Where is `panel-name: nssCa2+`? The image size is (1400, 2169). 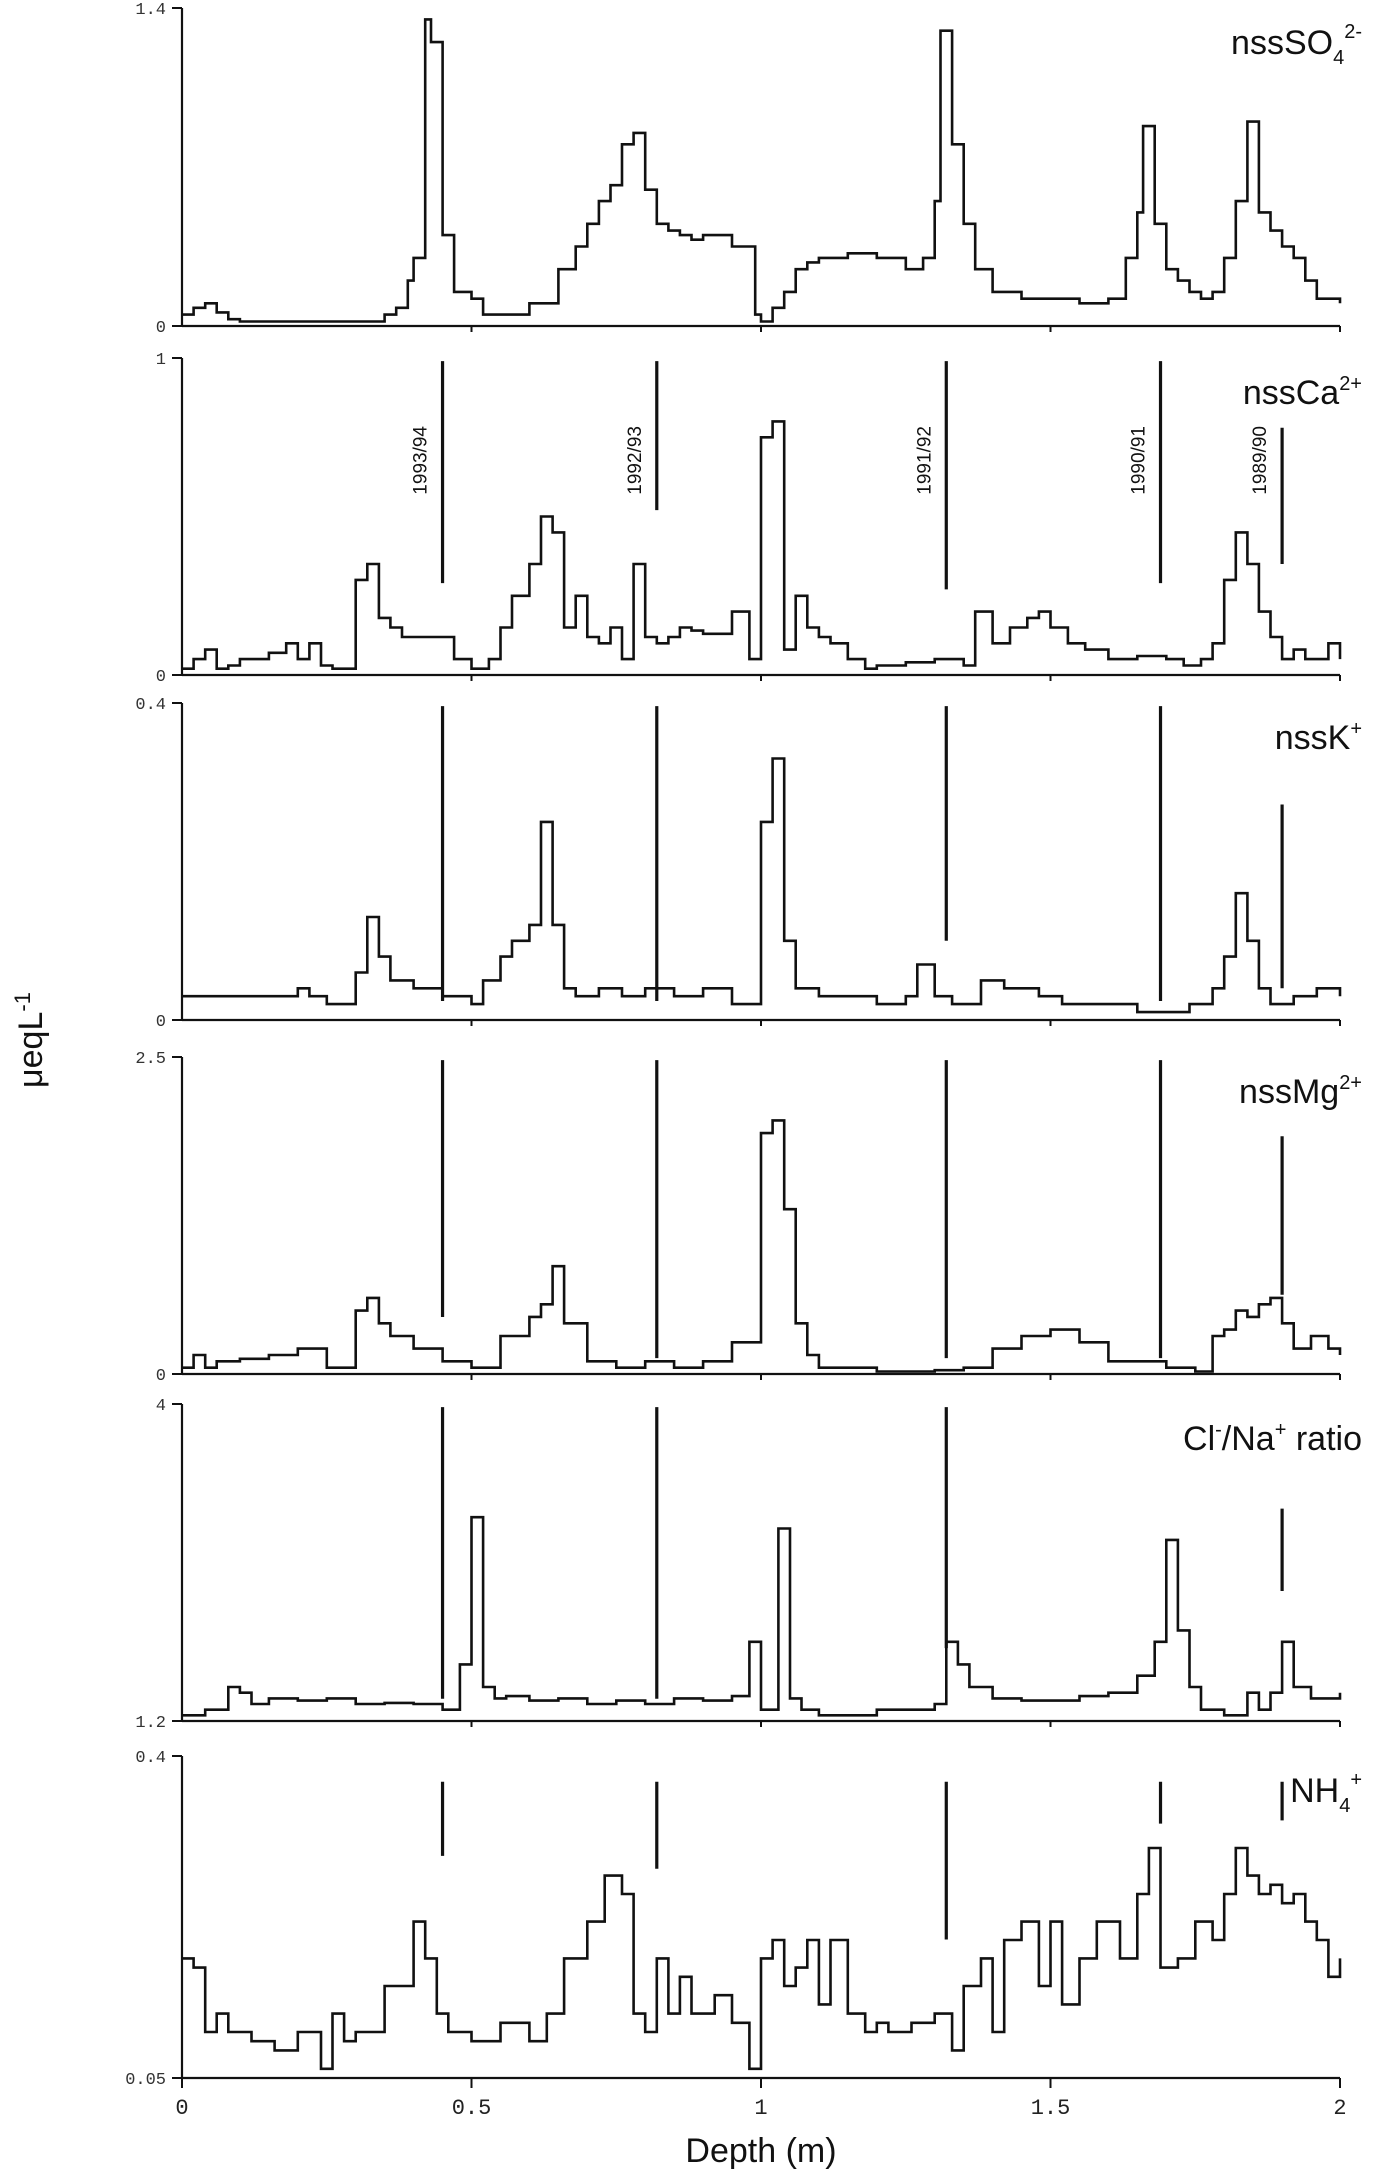
panel-name: nssCa2+ is located at coordinates (1302, 392).